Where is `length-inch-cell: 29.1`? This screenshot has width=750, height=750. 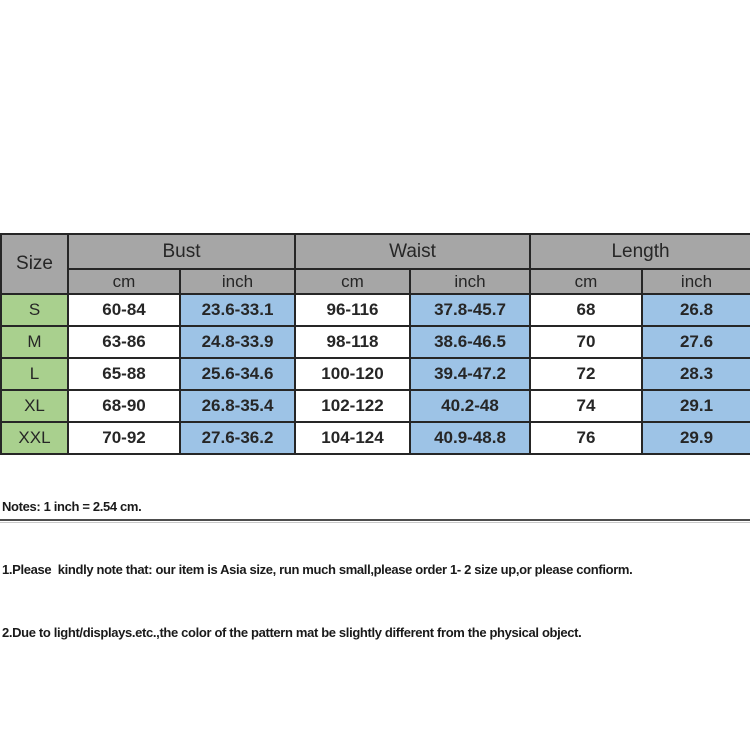 length-inch-cell: 29.1 is located at coordinates (695, 406).